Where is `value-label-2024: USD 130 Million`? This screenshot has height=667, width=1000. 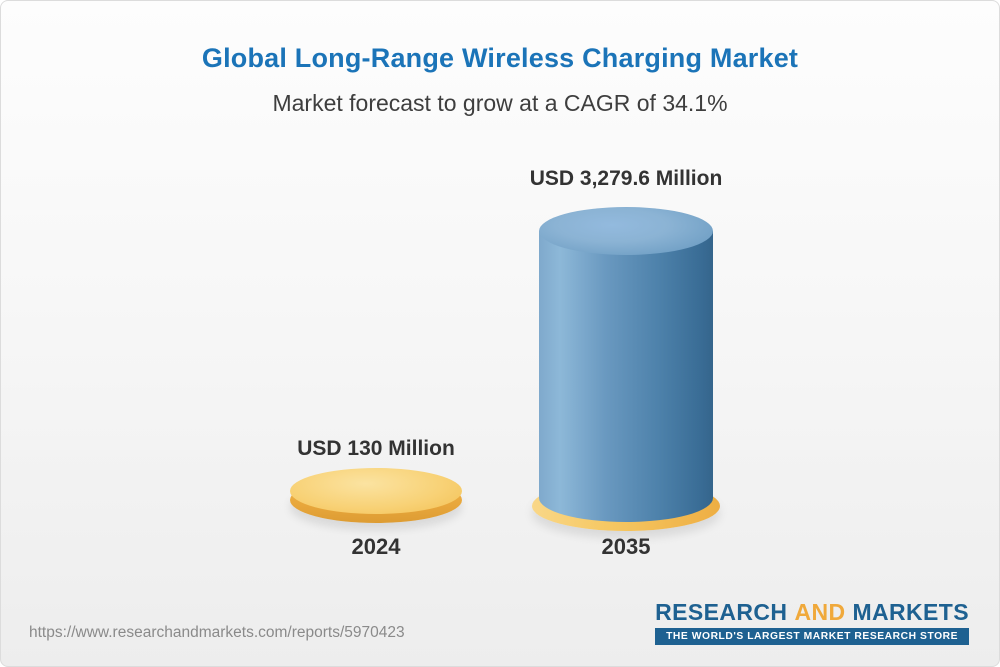 value-label-2024: USD 130 Million is located at coordinates (376, 448).